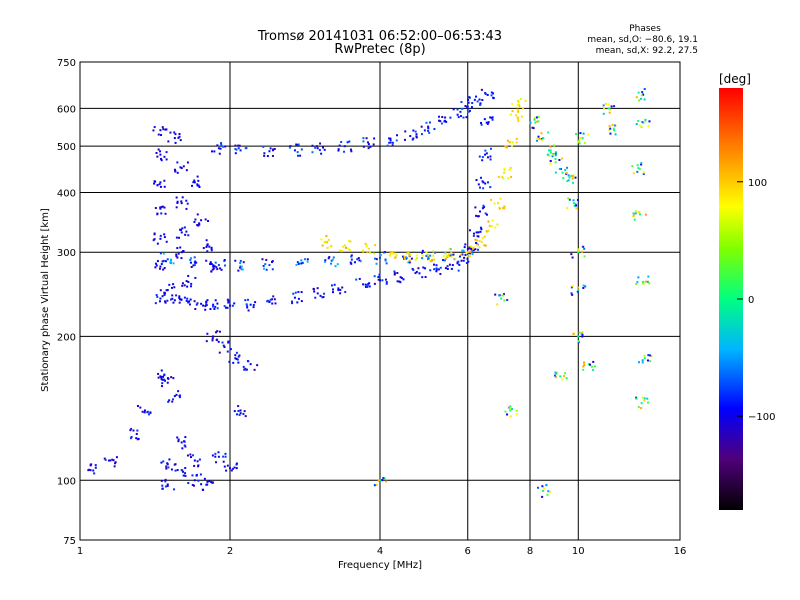 Image resolution: width=800 pixels, height=600 pixels. What do you see at coordinates (379, 49) in the screenshot?
I see `chart-subtitle: RwPretec (8p)` at bounding box center [379, 49].